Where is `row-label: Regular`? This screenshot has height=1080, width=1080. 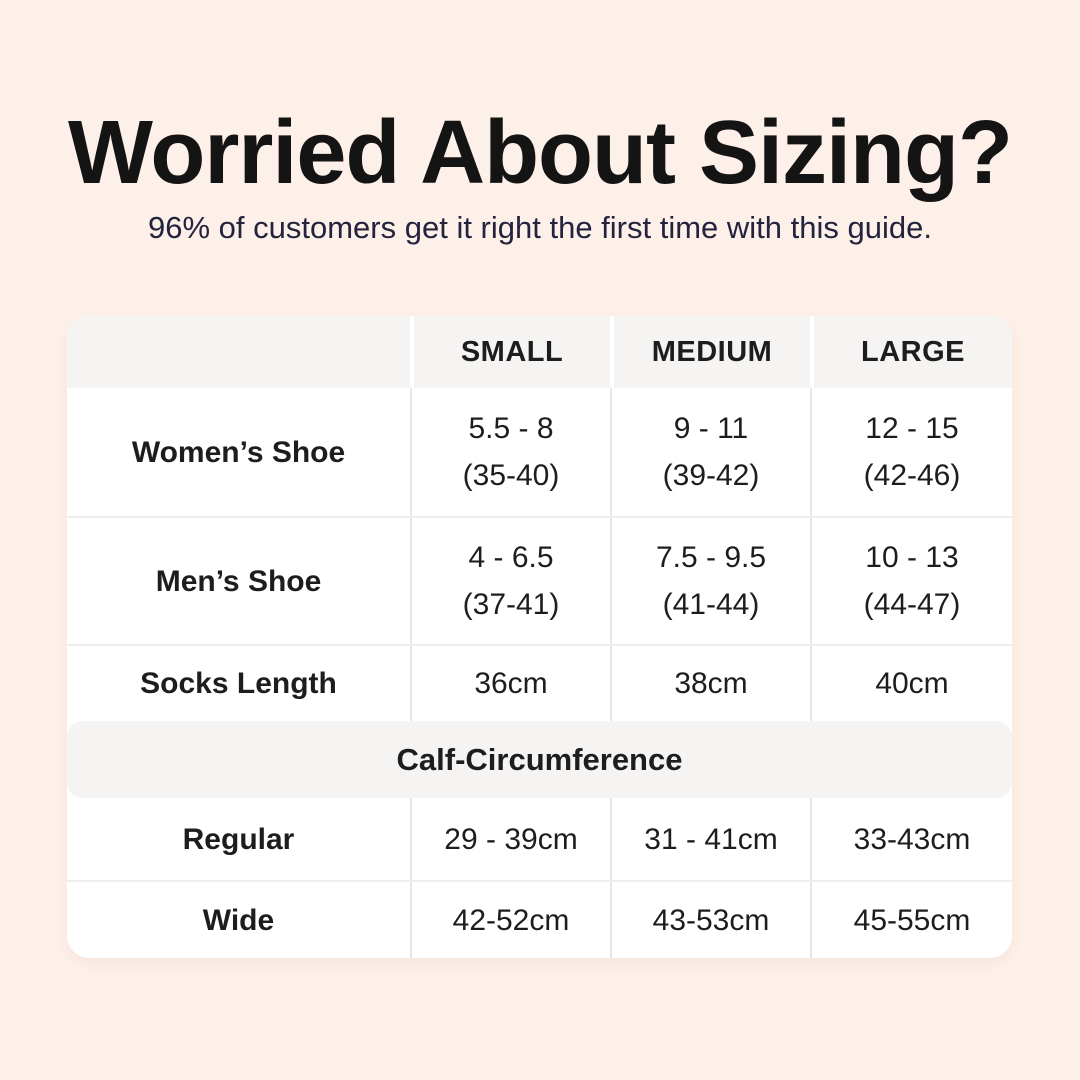 row-label: Regular is located at coordinates (238, 839).